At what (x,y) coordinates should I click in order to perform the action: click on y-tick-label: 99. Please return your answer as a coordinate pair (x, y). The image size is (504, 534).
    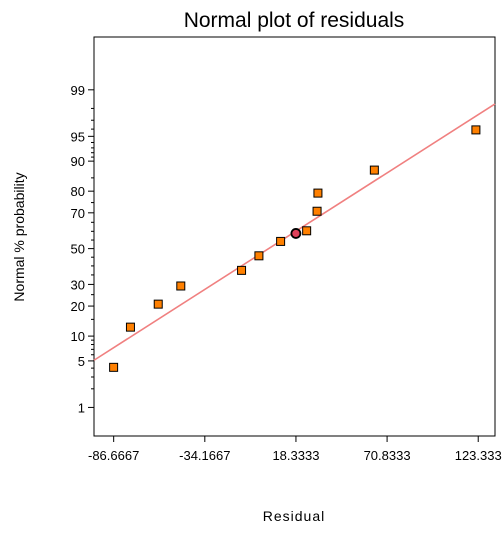
    Looking at the image, I should click on (78, 90).